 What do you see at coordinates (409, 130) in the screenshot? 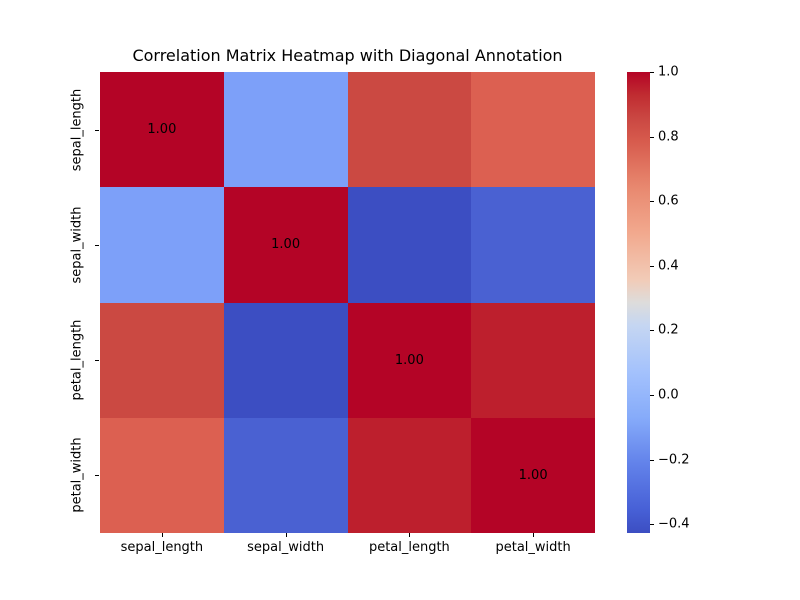
I see `heatmap-cell-sepal_length-petal_length` at bounding box center [409, 130].